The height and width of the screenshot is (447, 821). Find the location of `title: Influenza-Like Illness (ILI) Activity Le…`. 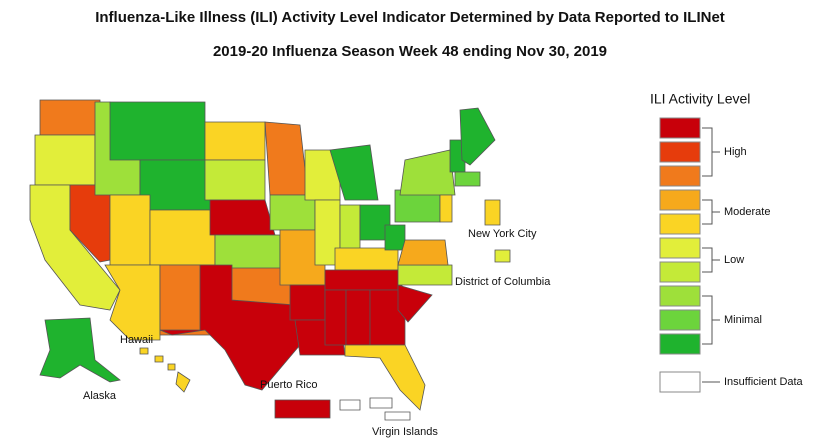

title: Influenza-Like Illness (ILI) Activity Le… is located at coordinates (410, 17).